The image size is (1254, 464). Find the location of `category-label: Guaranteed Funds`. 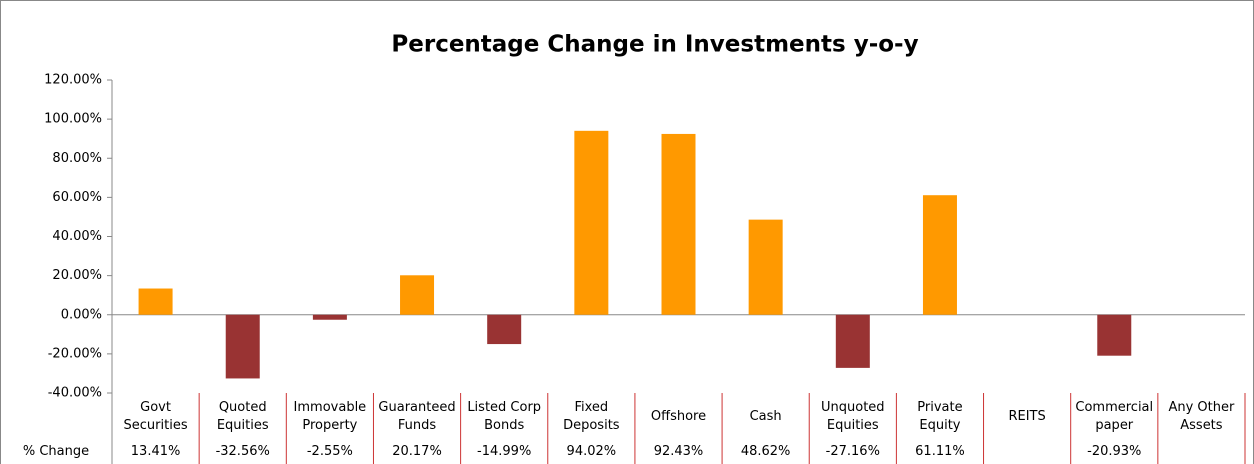

category-label: Guaranteed Funds is located at coordinates (417, 416).